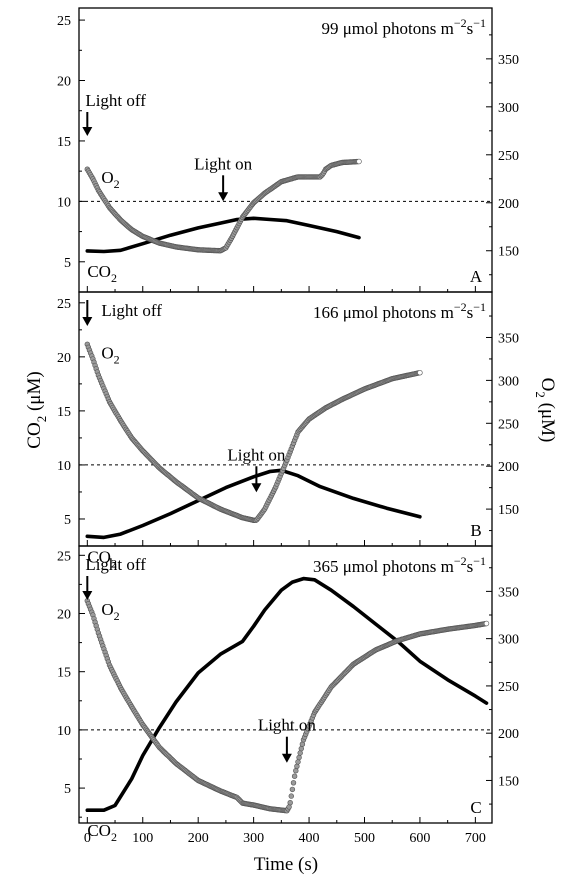 The width and height of the screenshot is (568, 882). Describe the element at coordinates (286, 864) in the screenshot. I see `x-axis-label: Time (s)` at that location.